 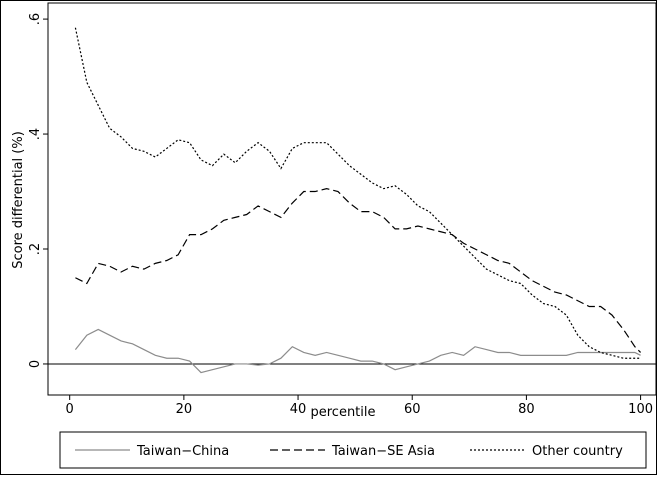 What do you see at coordinates (18, 200) in the screenshot?
I see `y-axis-label: Score differential (%)` at bounding box center [18, 200].